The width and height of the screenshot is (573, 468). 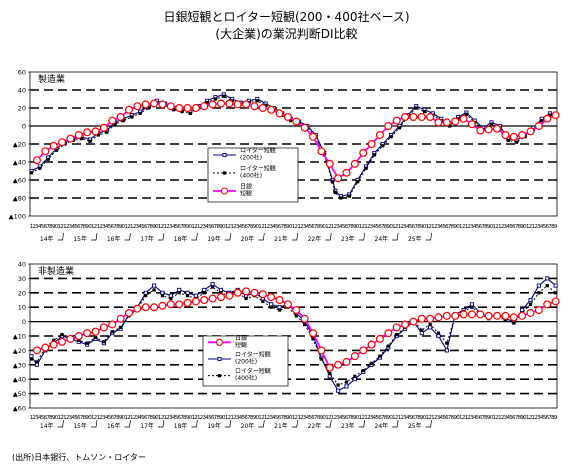 What do you see at coordinates (281, 426) in the screenshot?
I see `year-label: 21年` at bounding box center [281, 426].